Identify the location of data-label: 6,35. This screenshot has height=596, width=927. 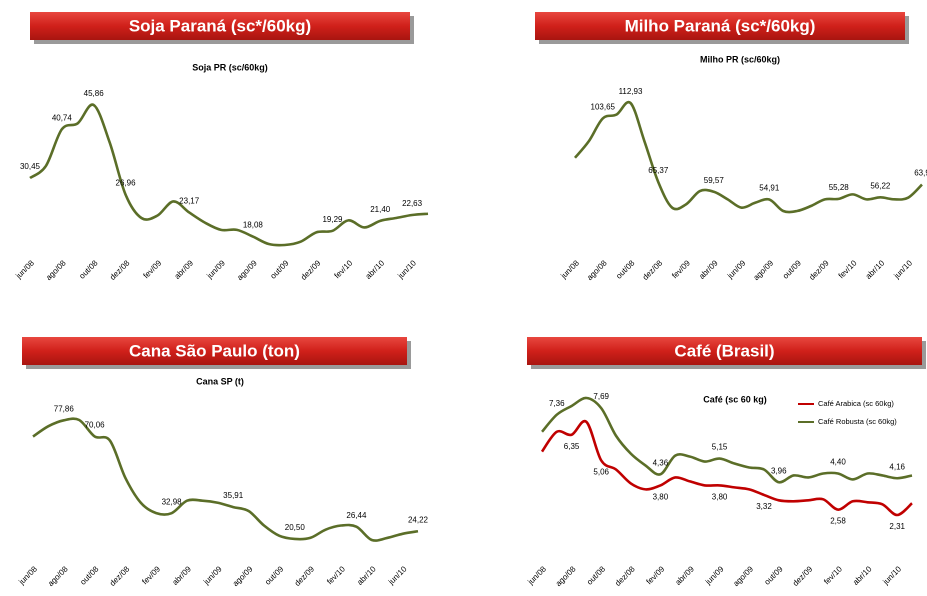
(572, 446).